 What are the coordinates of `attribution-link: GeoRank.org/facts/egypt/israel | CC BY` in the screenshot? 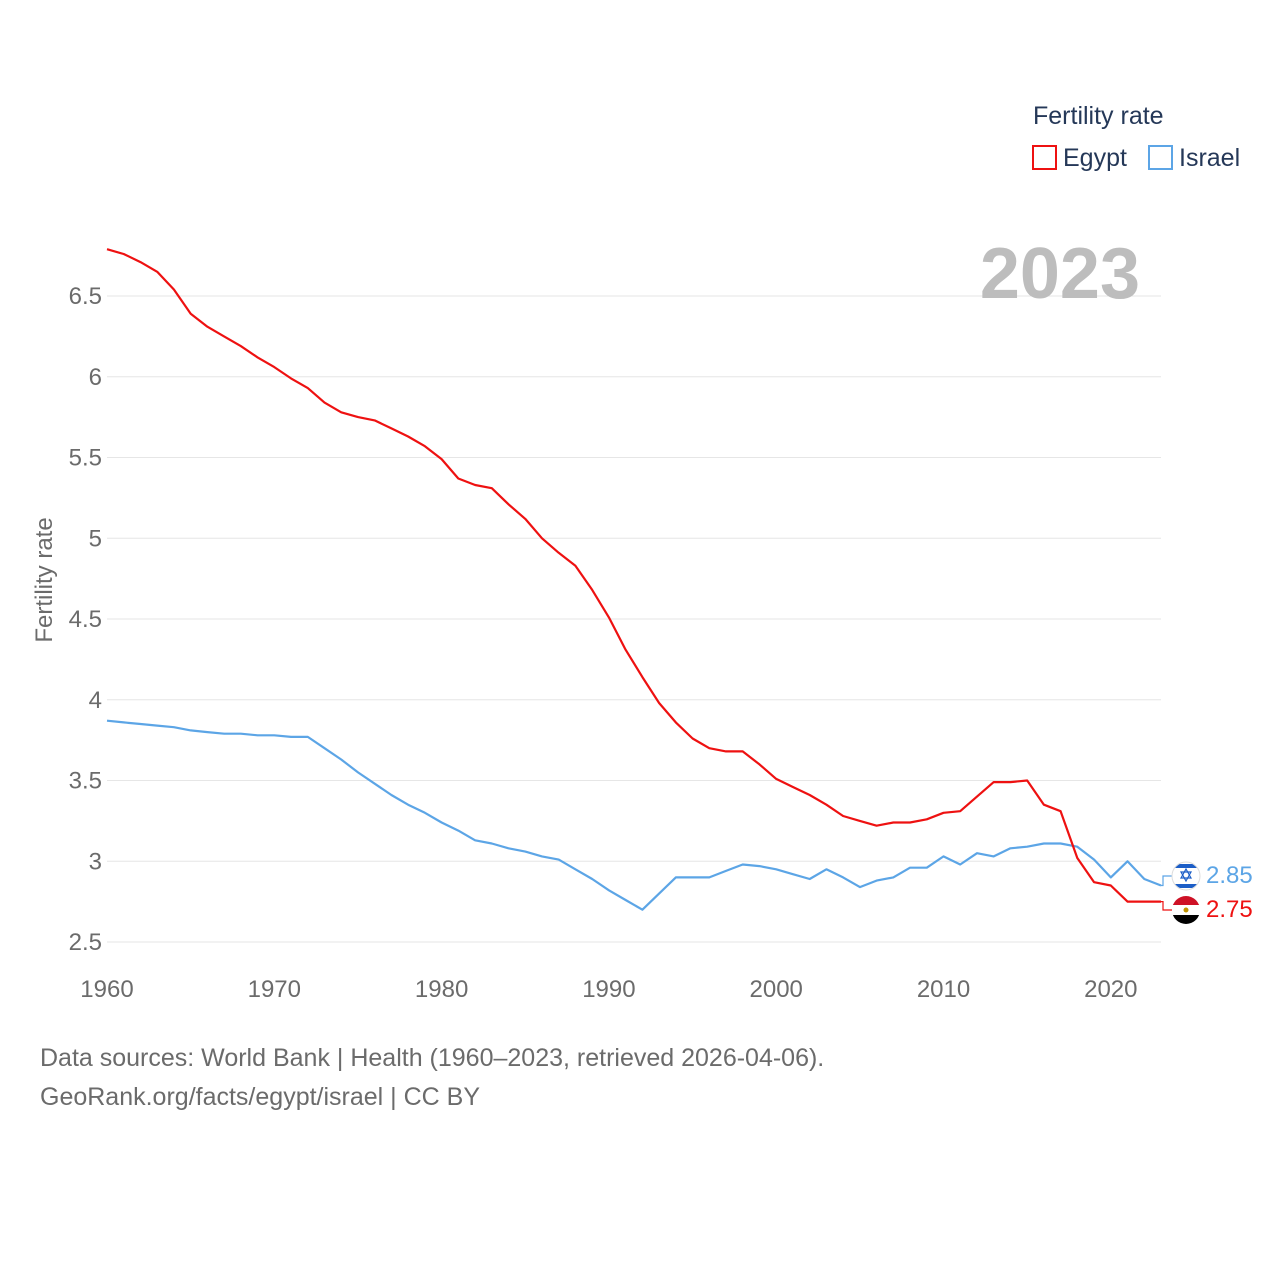 It's located at (260, 1097).